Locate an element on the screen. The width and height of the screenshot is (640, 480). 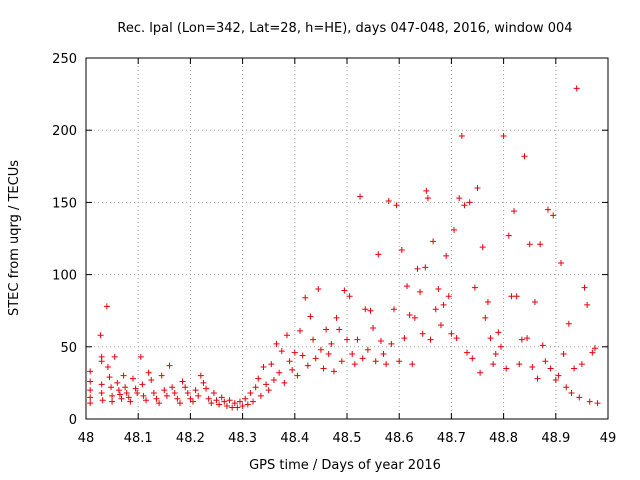
x-tick-label: 48.7 is located at coordinates (451, 438).